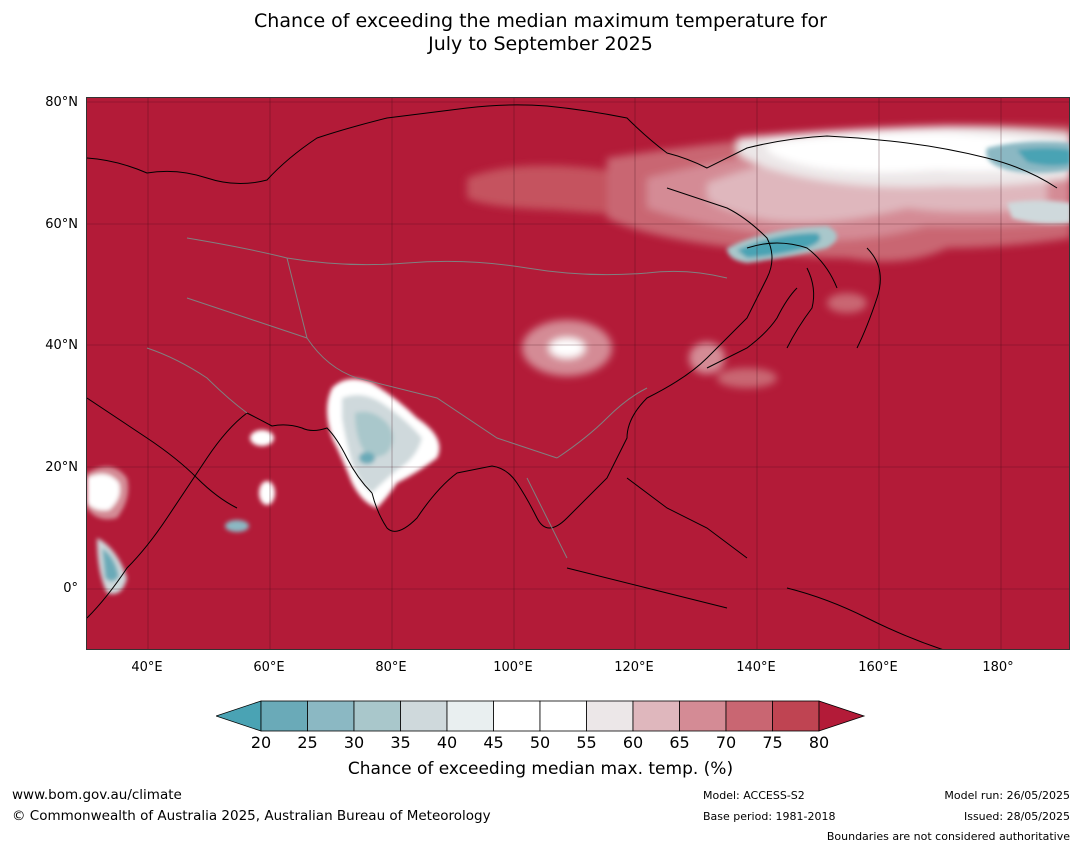 The image size is (1081, 850). What do you see at coordinates (898, 202) in the screenshot?
I see `cool-anomaly-patches` at bounding box center [898, 202].